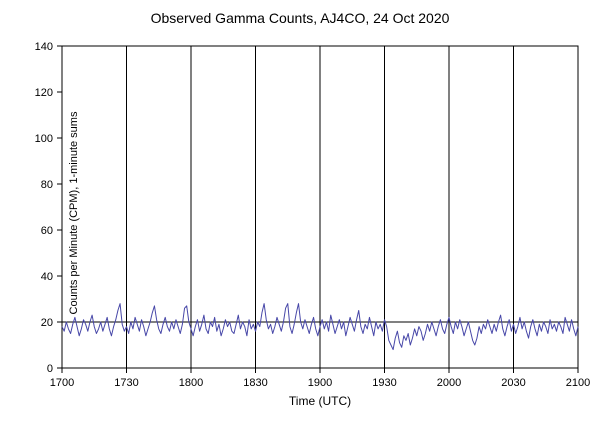 The height and width of the screenshot is (428, 600). I want to click on x-tick-label: 2100, so click(578, 383).